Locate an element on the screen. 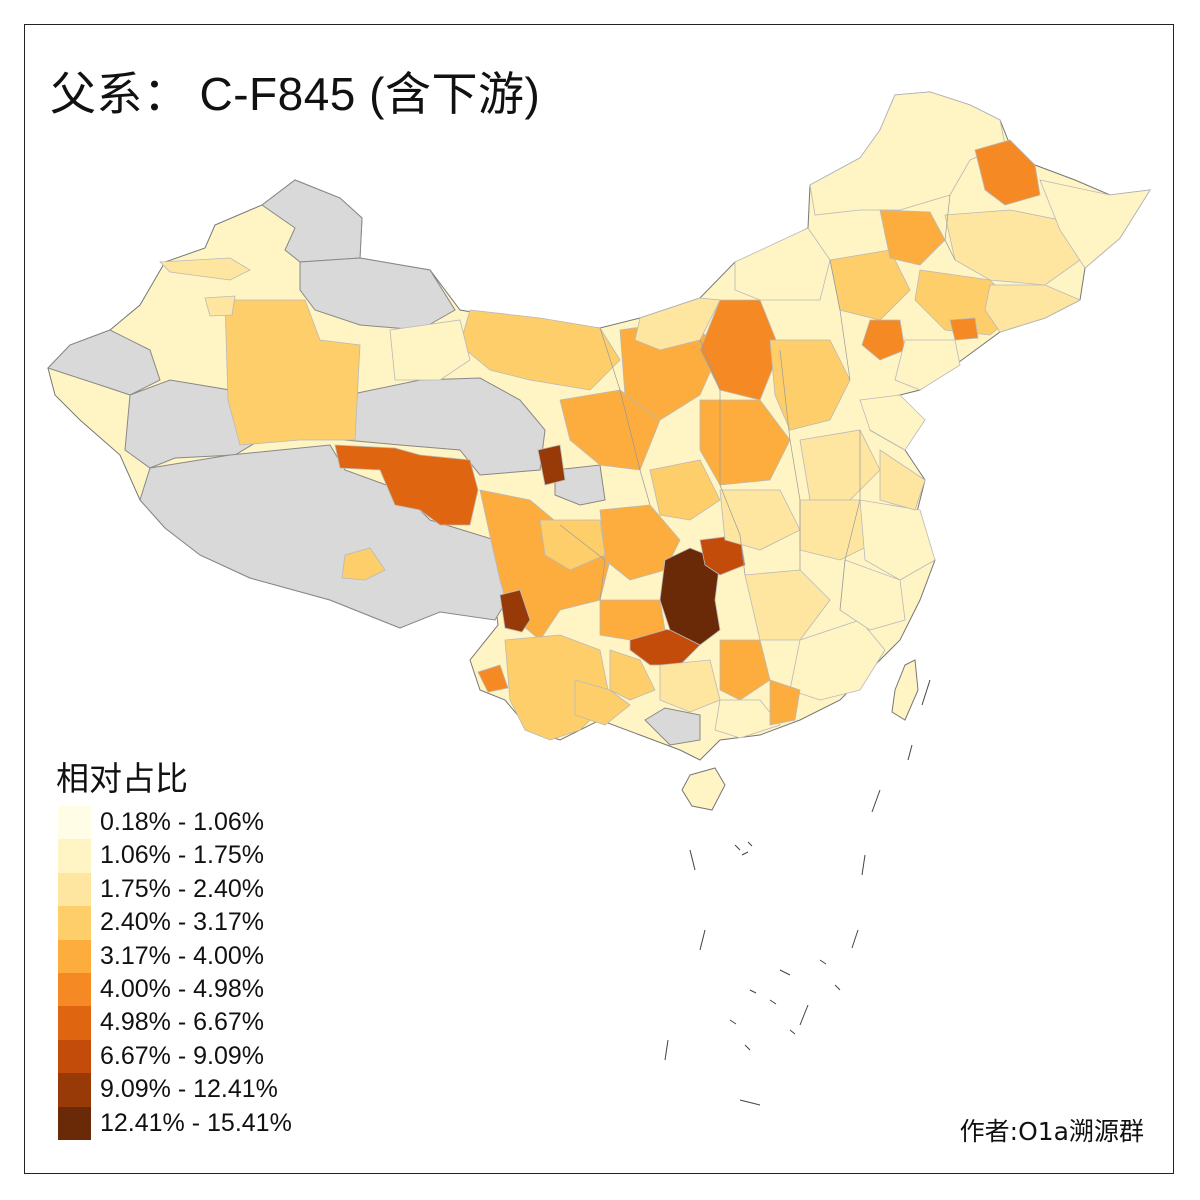 This screenshot has width=1200, height=1200. boundary-lines is located at coordinates (757, 402).